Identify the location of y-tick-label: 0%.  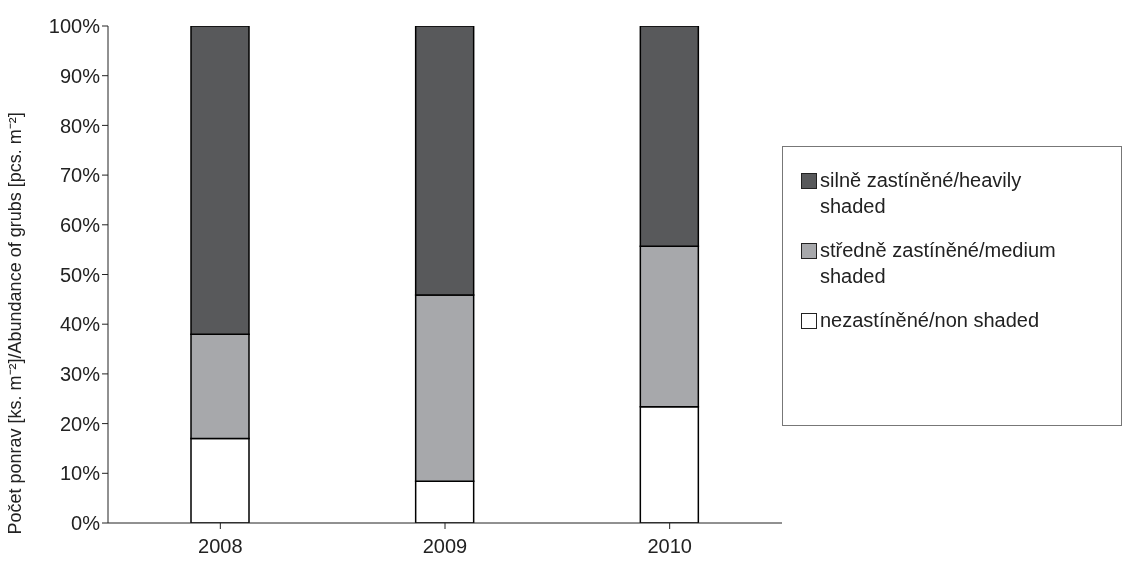
(86, 523).